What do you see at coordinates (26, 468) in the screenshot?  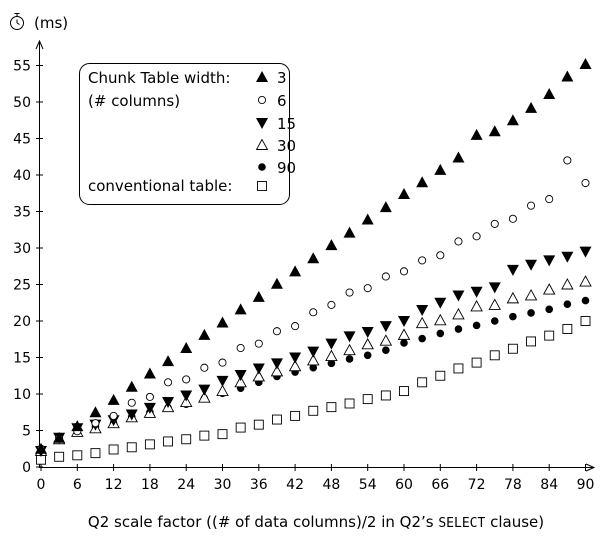 I see `y-tick-label: 0` at bounding box center [26, 468].